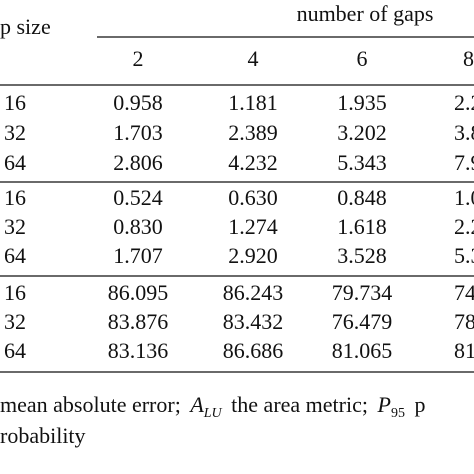 This screenshot has width=474, height=474. What do you see at coordinates (362, 58) in the screenshot?
I see `column-header: 6` at bounding box center [362, 58].